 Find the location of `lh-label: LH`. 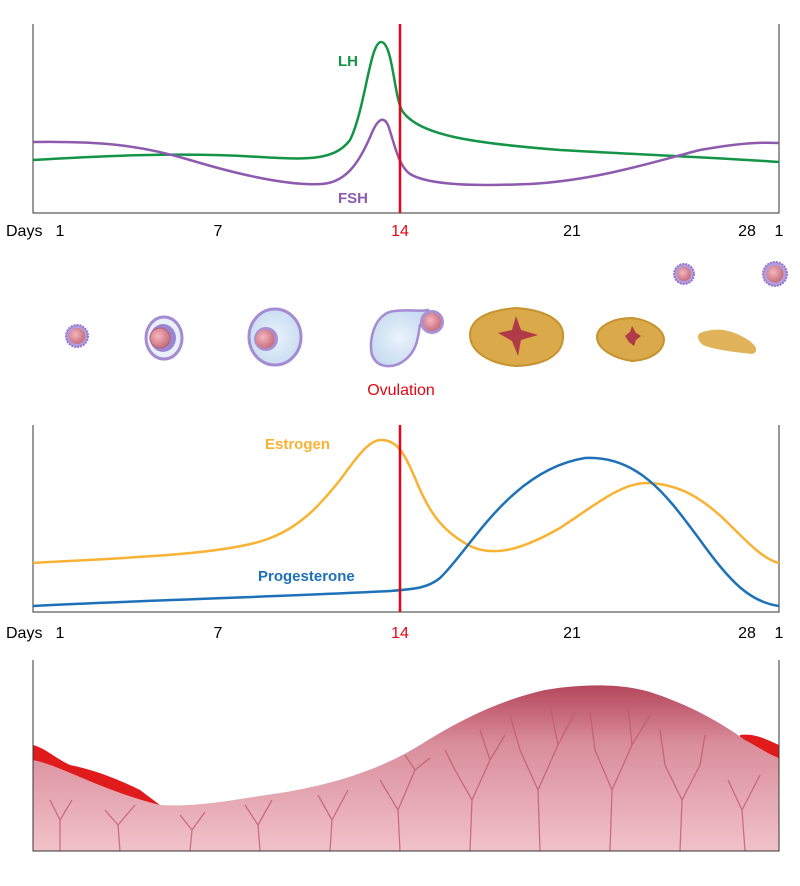

lh-label: LH is located at coordinates (348, 61).